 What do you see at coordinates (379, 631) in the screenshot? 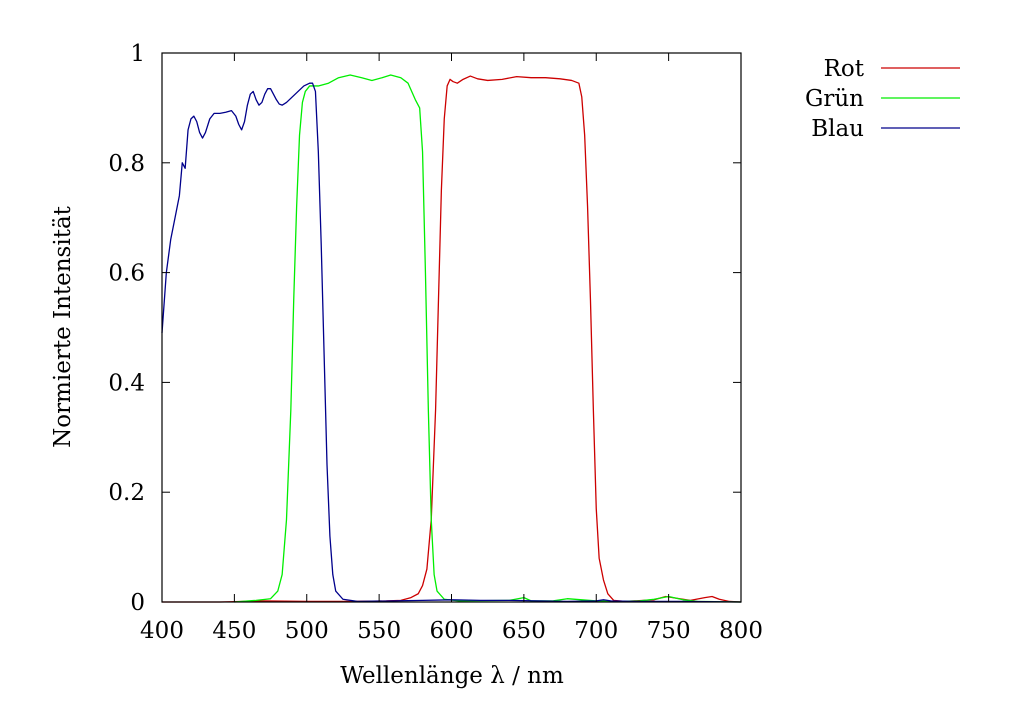
I see `x-tick-label: 550` at bounding box center [379, 631].